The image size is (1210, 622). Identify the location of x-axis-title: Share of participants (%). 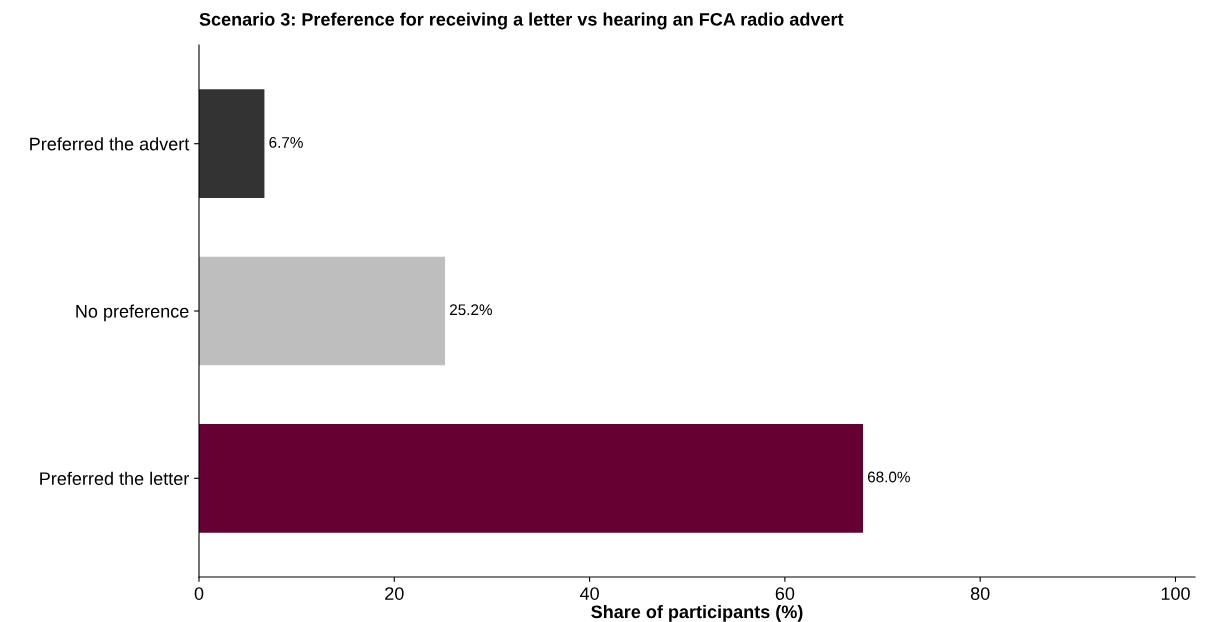
(697, 613).